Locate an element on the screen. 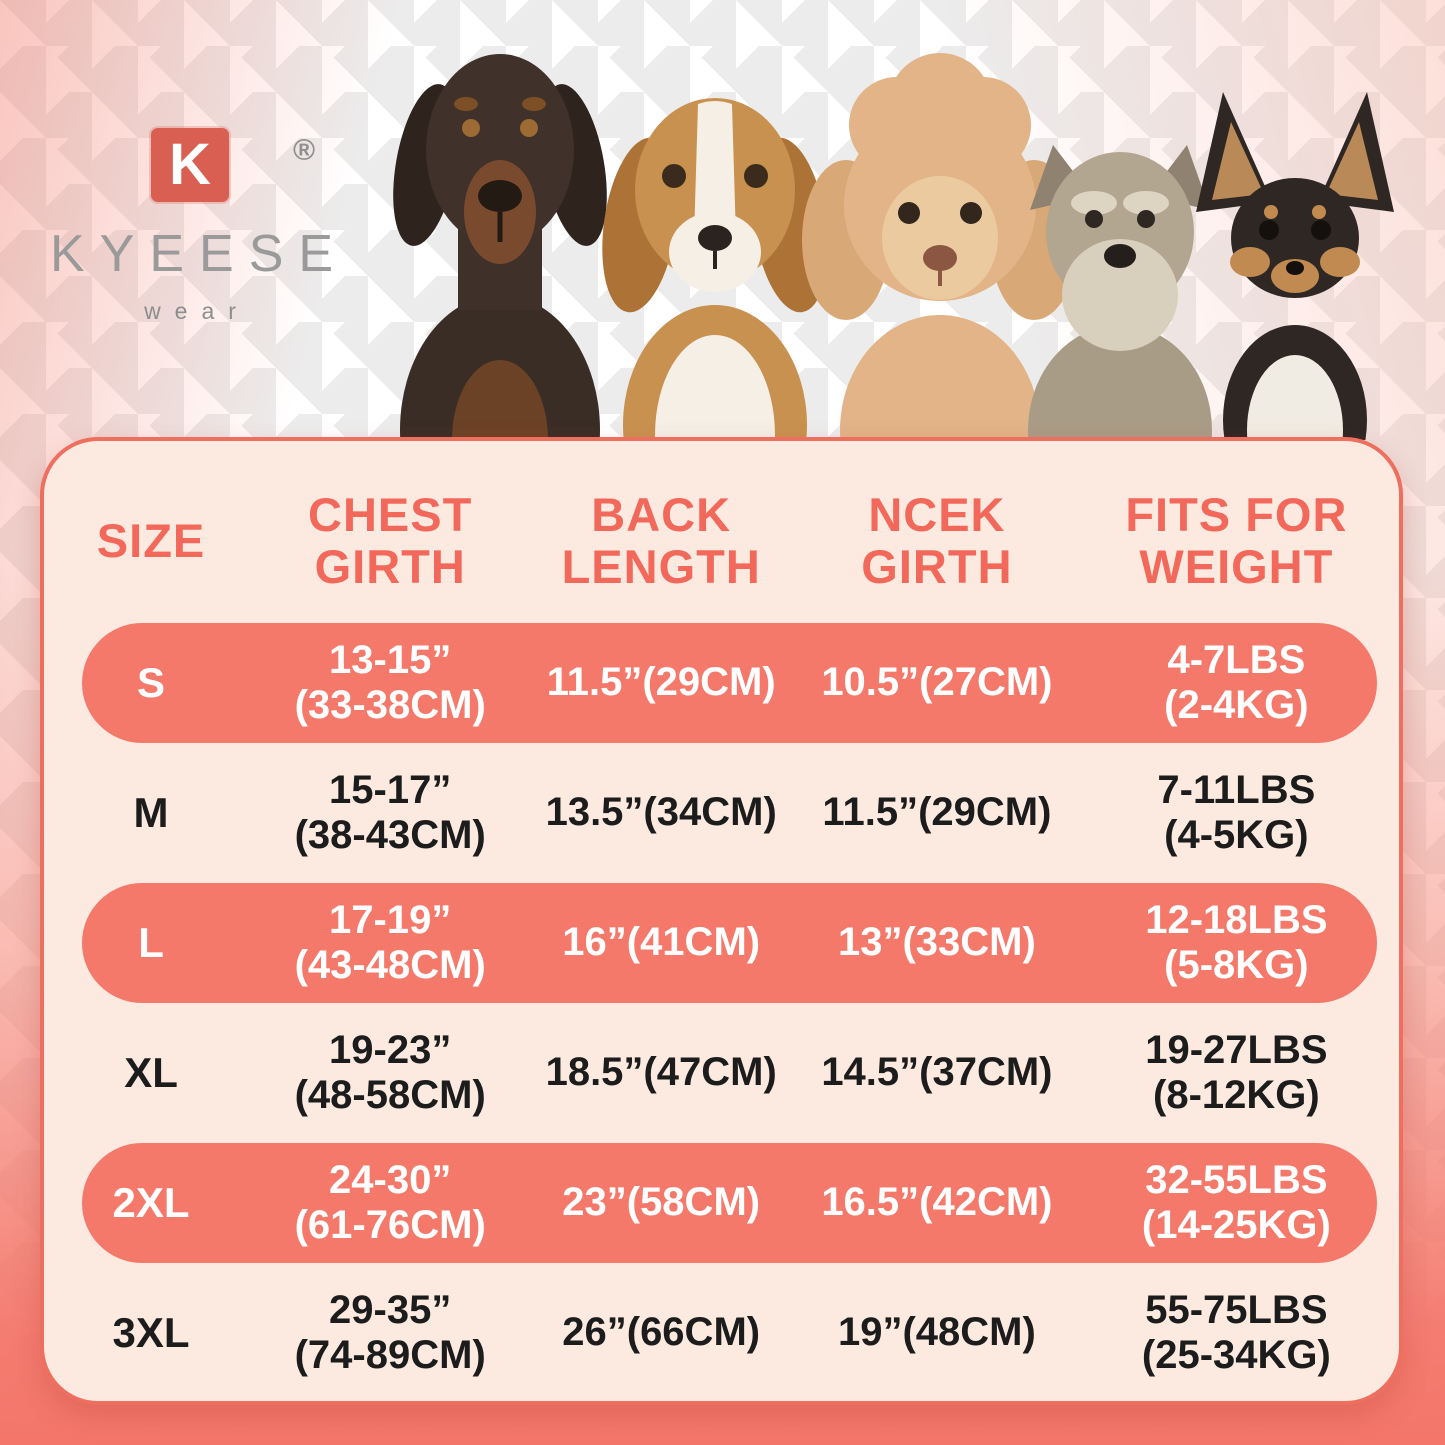 The height and width of the screenshot is (1445, 1445). header-back-length: BACK LENGTH is located at coordinates (661, 540).